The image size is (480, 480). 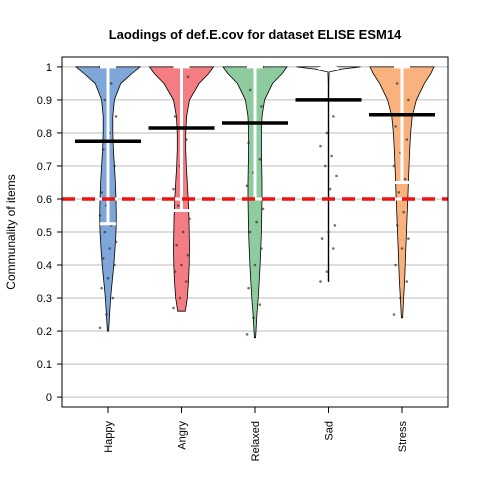 I want to click on y-tick-label: 0.9, so click(x=44, y=101).